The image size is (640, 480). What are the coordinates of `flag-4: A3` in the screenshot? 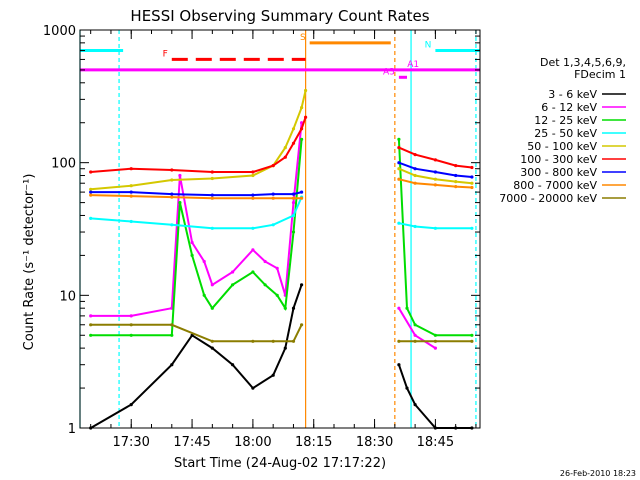 It's located at (395, 73).